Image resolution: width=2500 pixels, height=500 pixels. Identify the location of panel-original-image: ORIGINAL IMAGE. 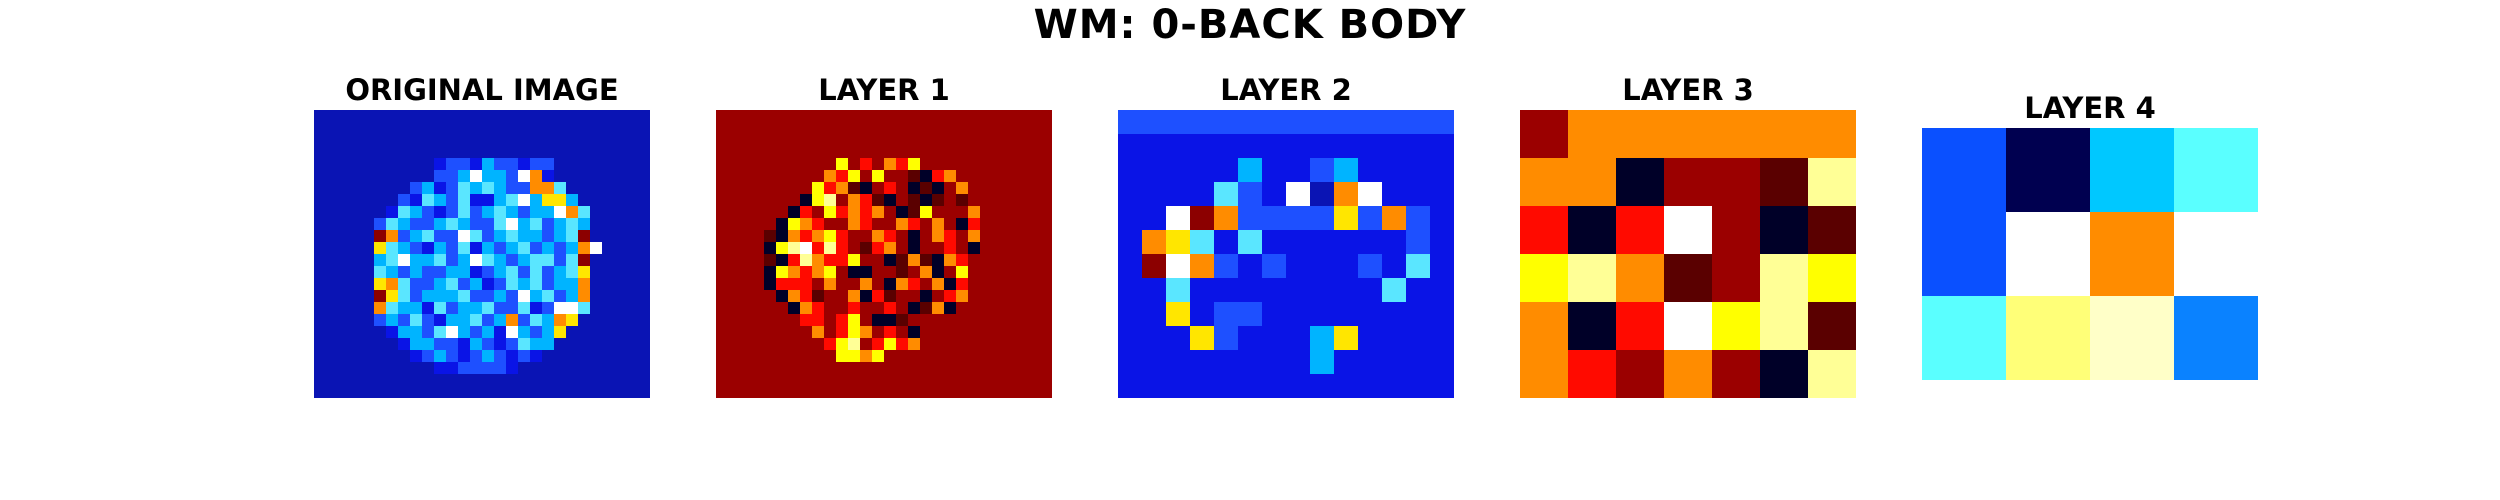
(482, 235).